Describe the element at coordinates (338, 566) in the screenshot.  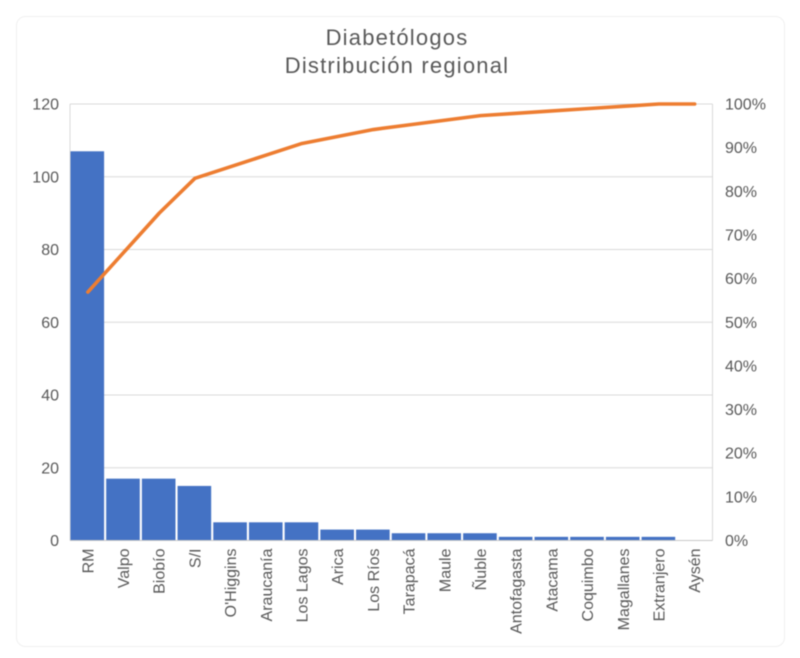
I see `svg-text: Arica` at that location.